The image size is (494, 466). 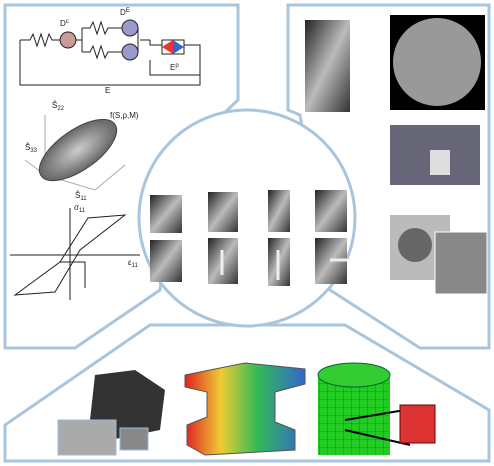 I want to click on axis-label: Ŝ22, so click(x=58, y=106).